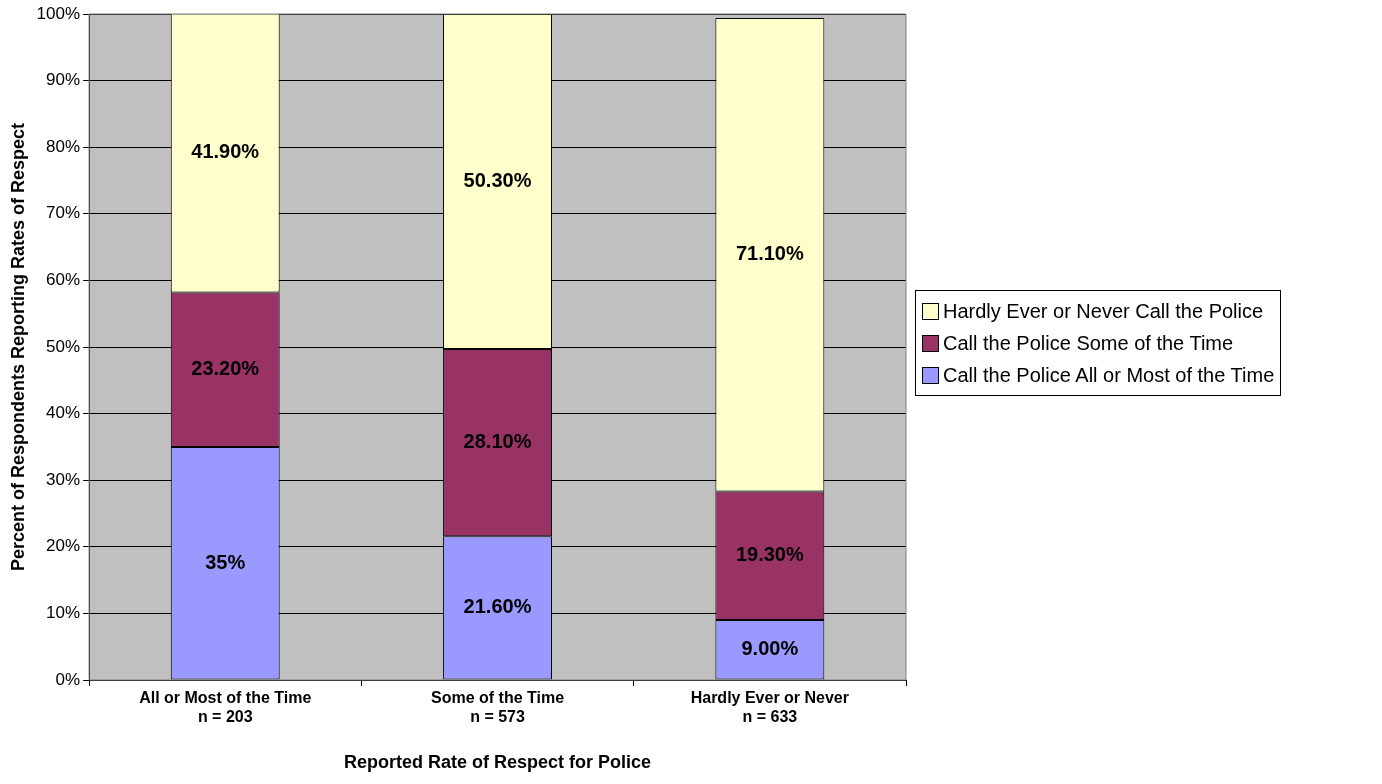 This screenshot has width=1382, height=784. Describe the element at coordinates (225, 151) in the screenshot. I see `data-label: 41.90%` at that location.